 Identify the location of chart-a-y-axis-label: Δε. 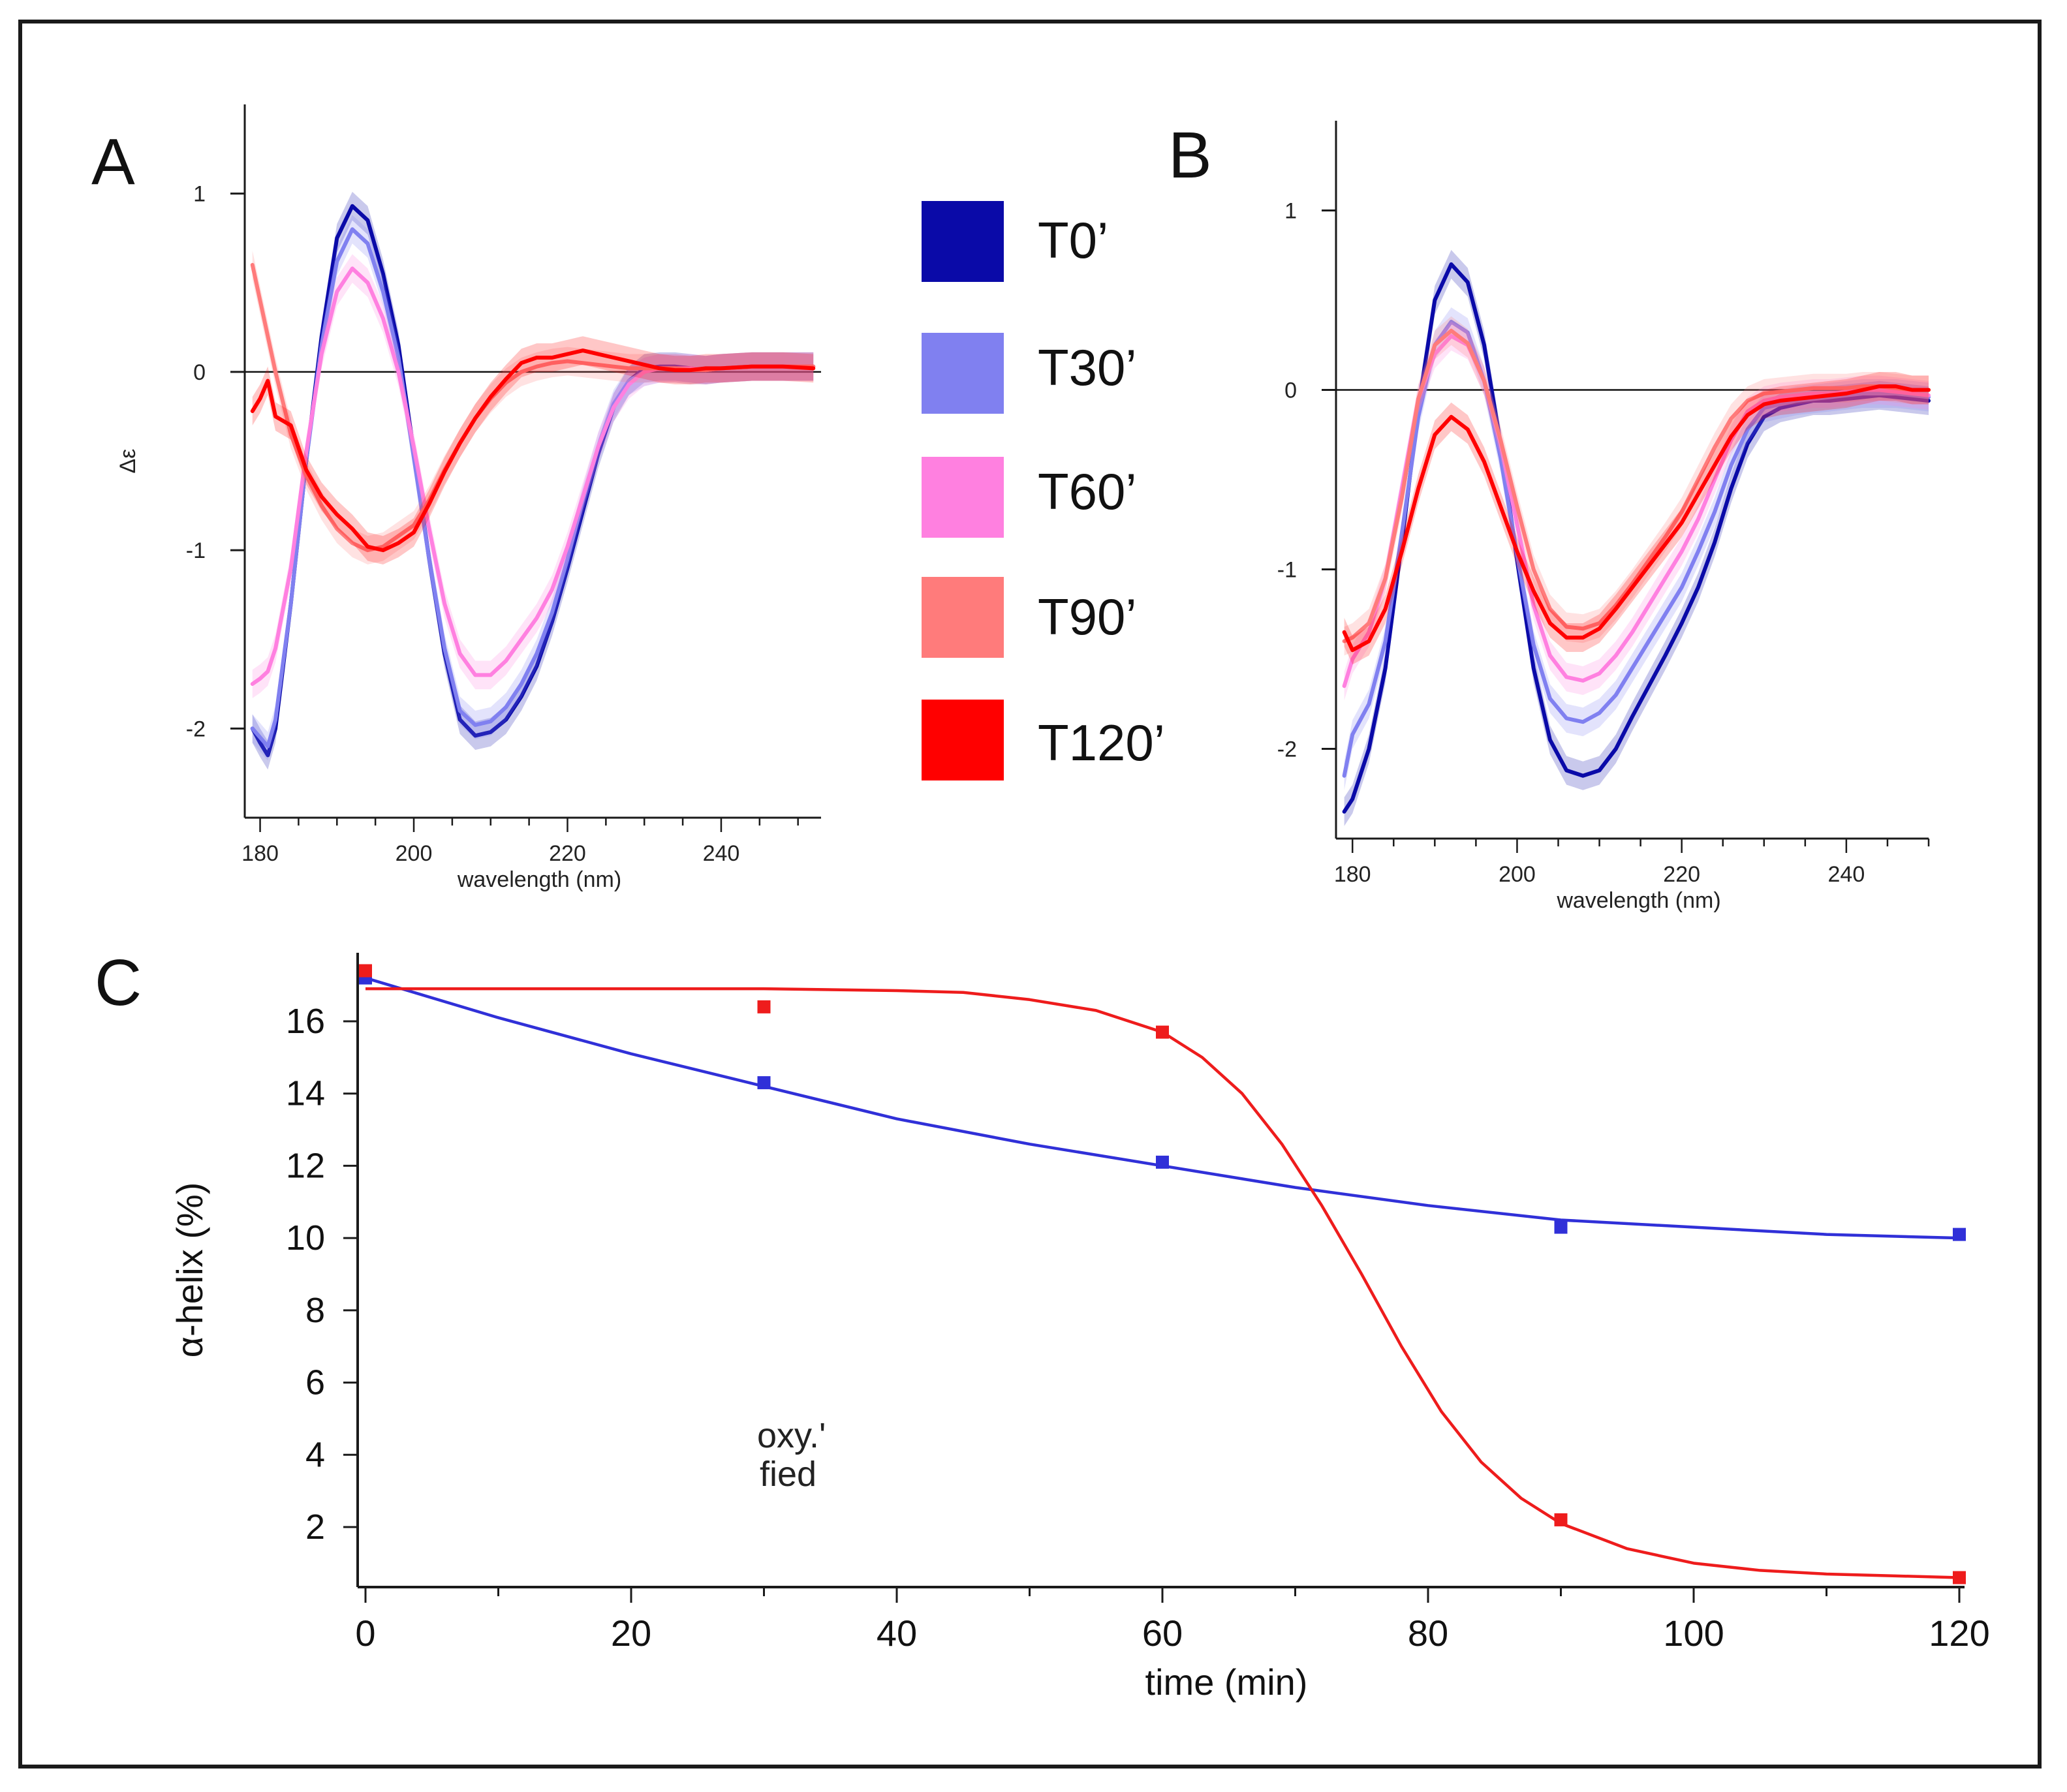
(128, 461).